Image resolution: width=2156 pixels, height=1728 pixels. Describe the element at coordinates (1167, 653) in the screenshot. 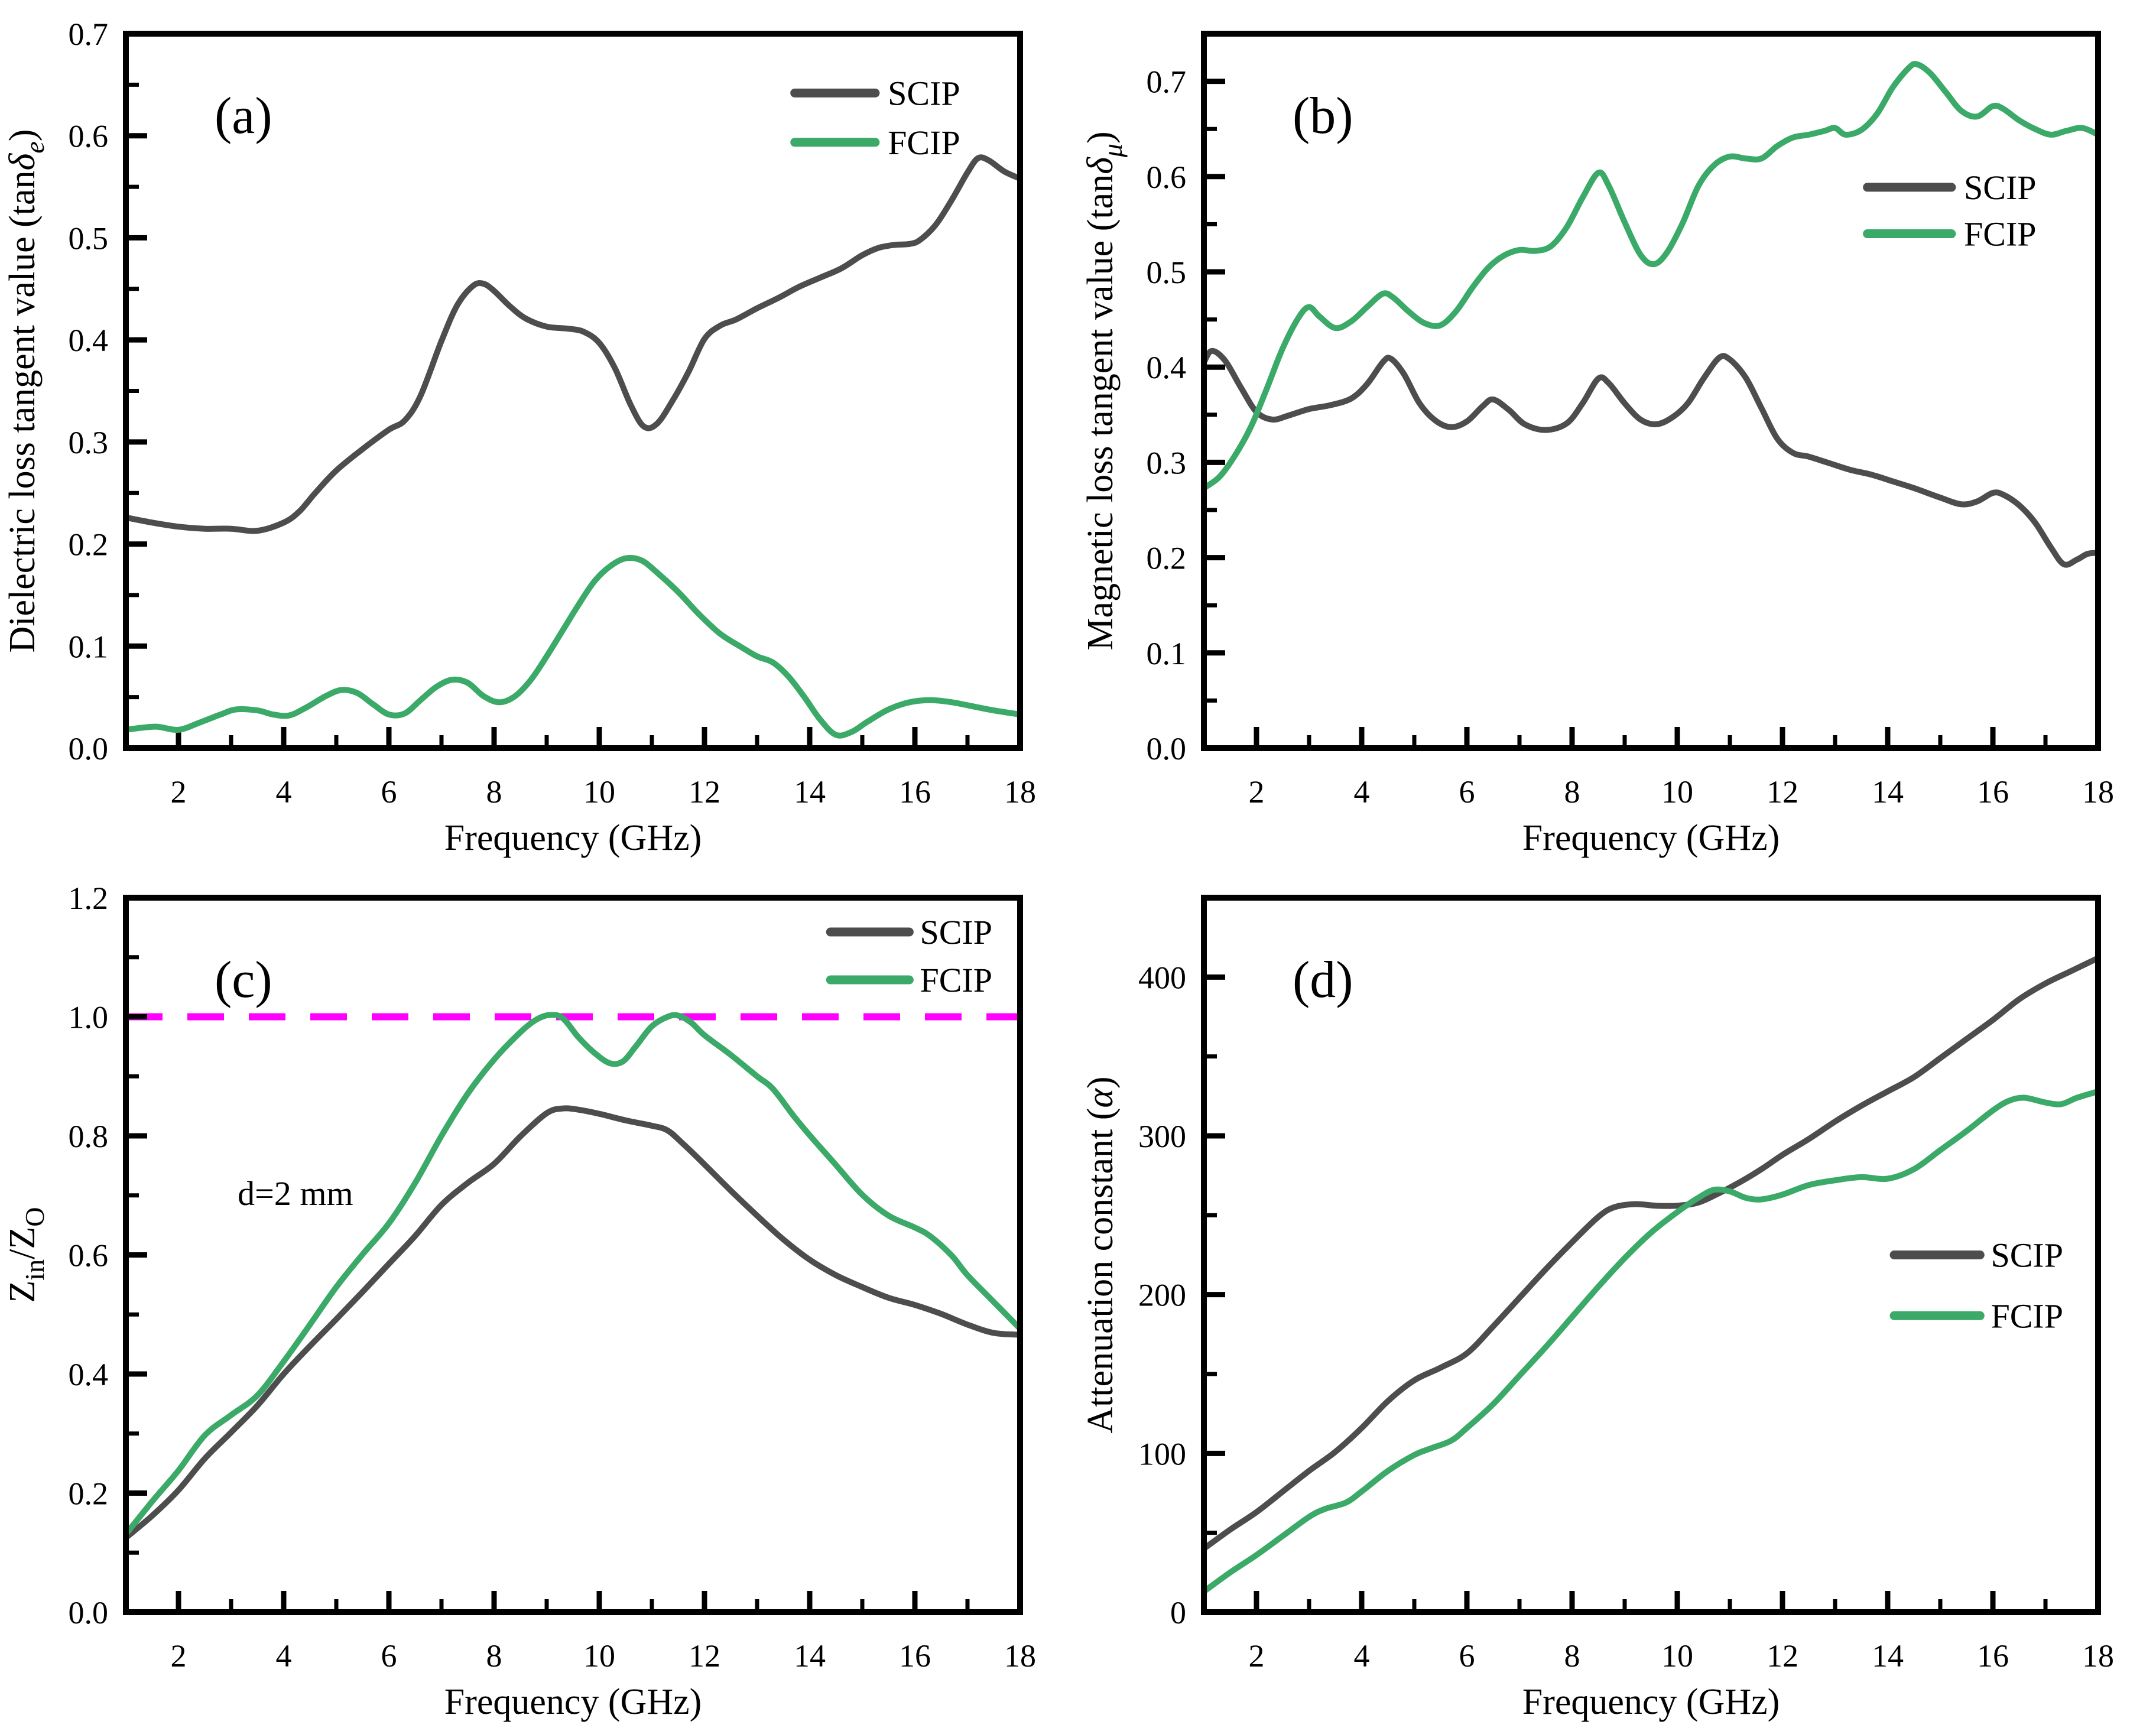

I see `y-tick-label: 0.1` at that location.